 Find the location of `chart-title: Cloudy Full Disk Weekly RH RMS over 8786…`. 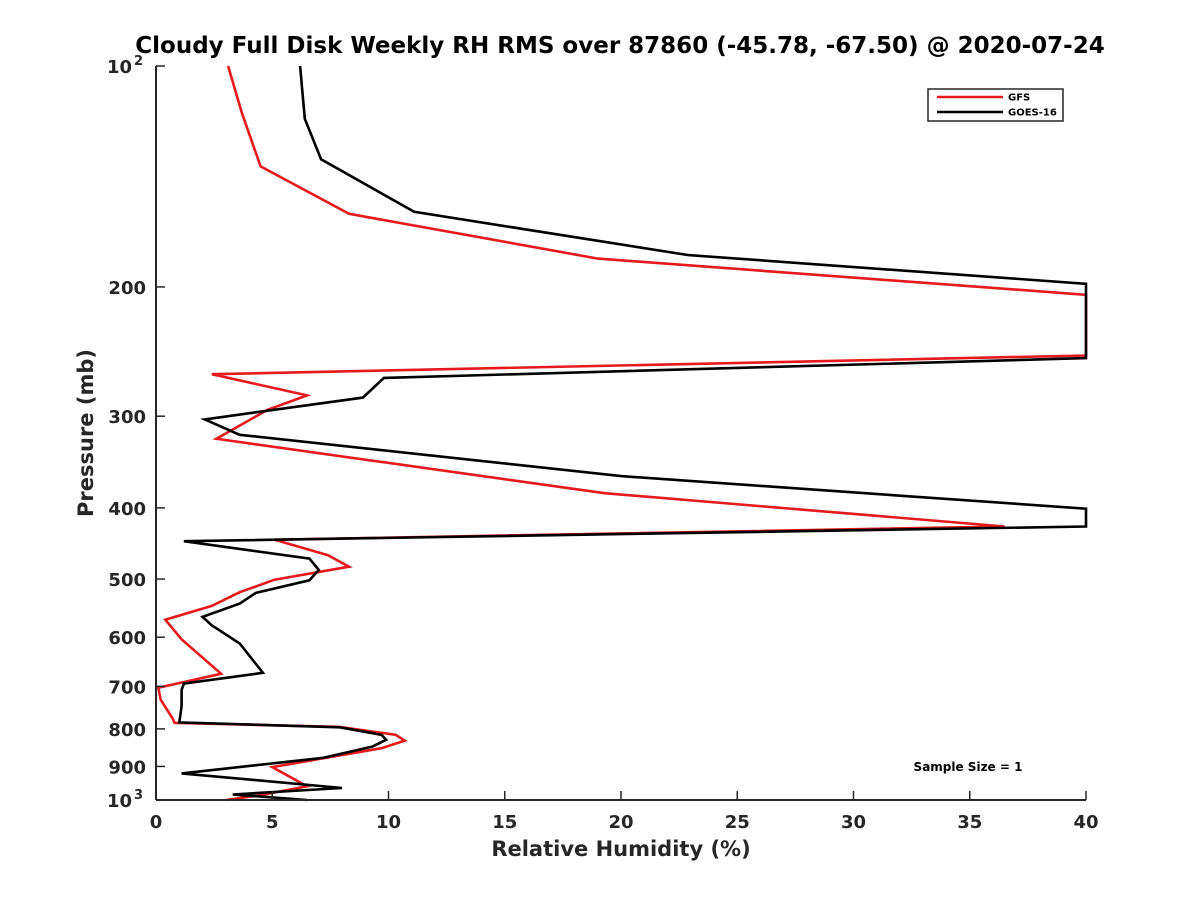

chart-title: Cloudy Full Disk Weekly RH RMS over 8786… is located at coordinates (619, 46).